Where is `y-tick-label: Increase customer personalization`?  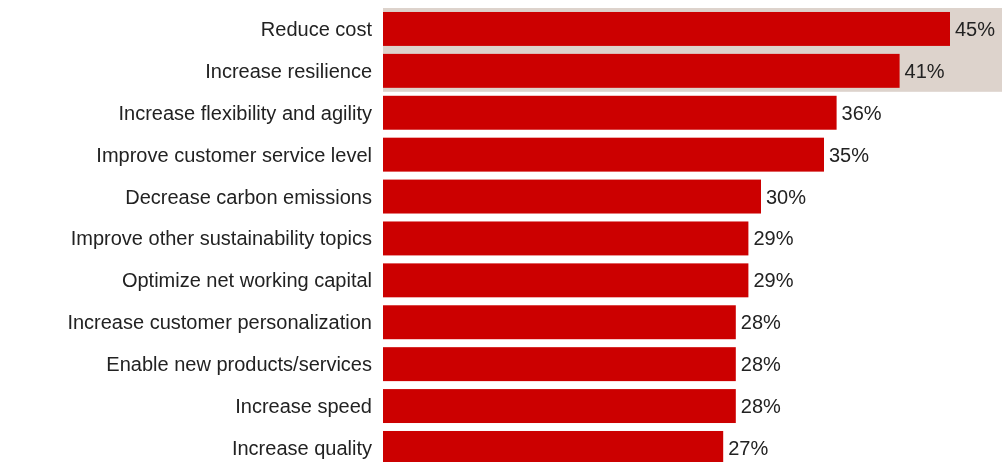
y-tick-label: Increase customer personalization is located at coordinates (219, 322).